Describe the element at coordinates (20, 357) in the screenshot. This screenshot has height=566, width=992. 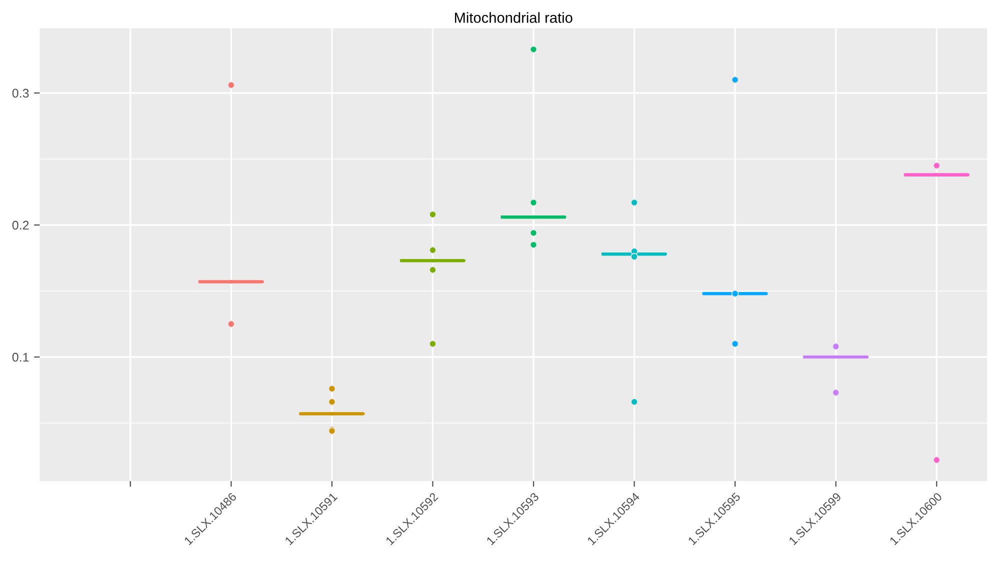
I see `y-tick-label: 0.1` at that location.